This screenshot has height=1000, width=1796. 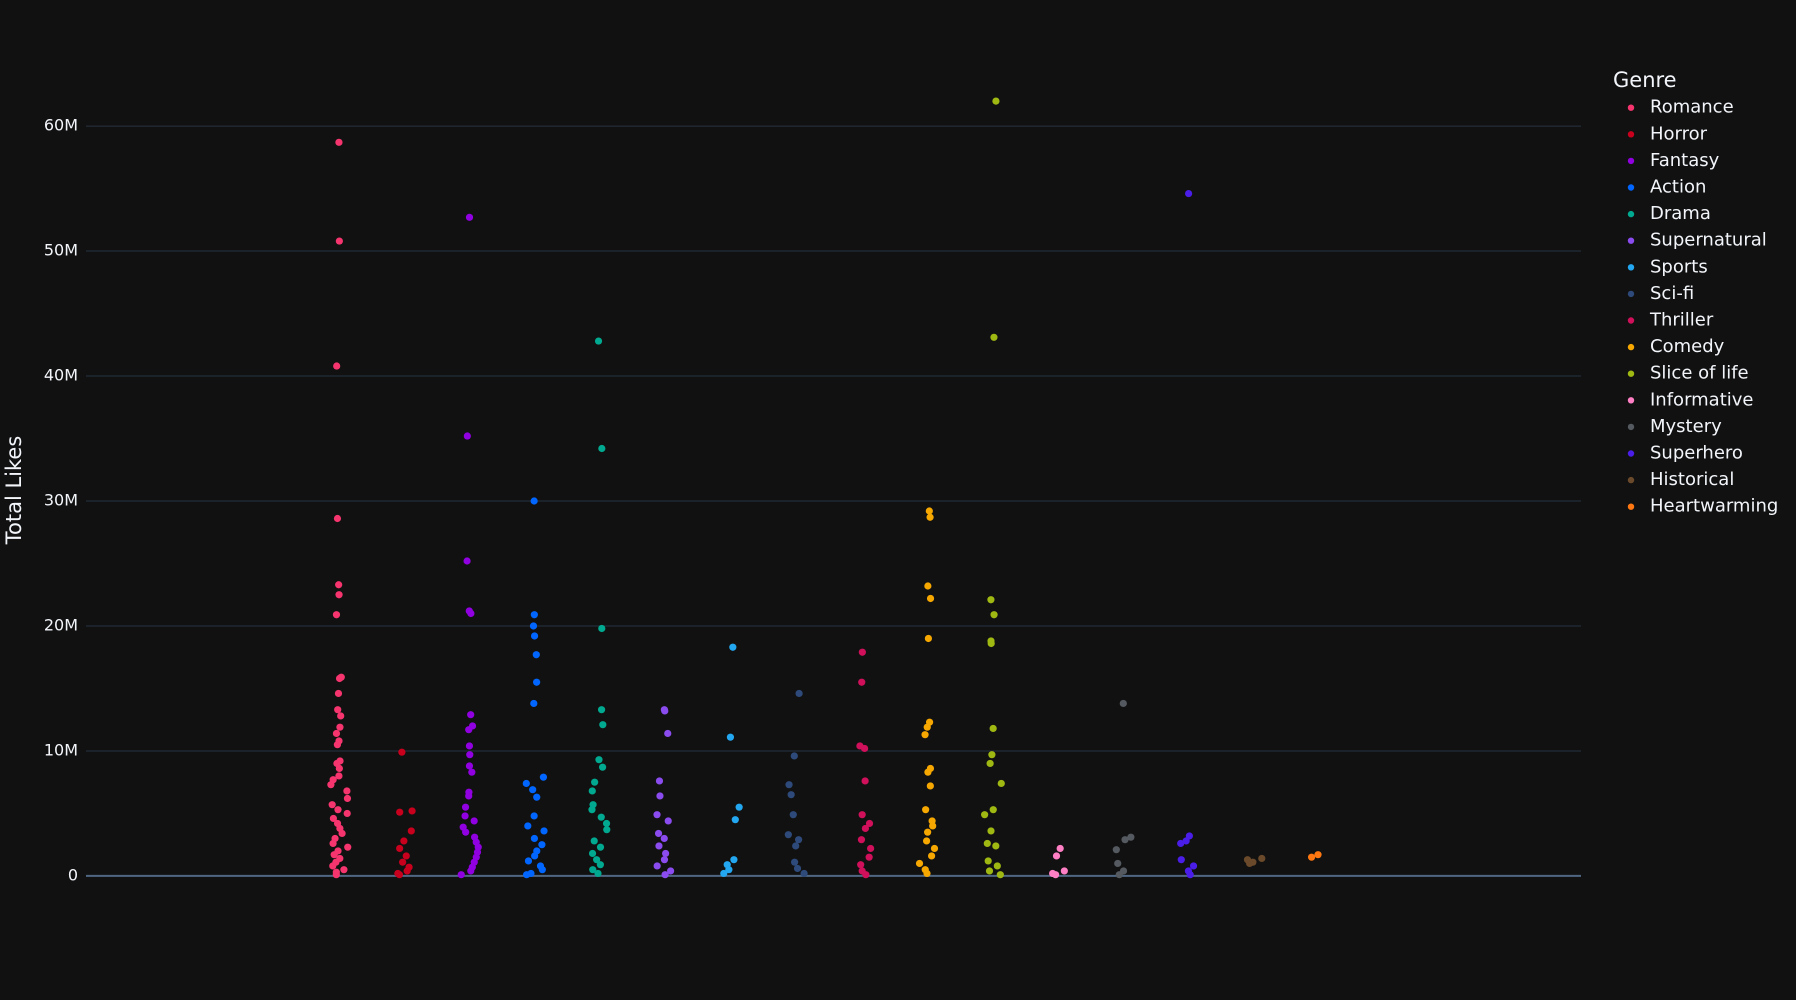 I want to click on legend-label: Sci-fi, so click(x=1672, y=293).